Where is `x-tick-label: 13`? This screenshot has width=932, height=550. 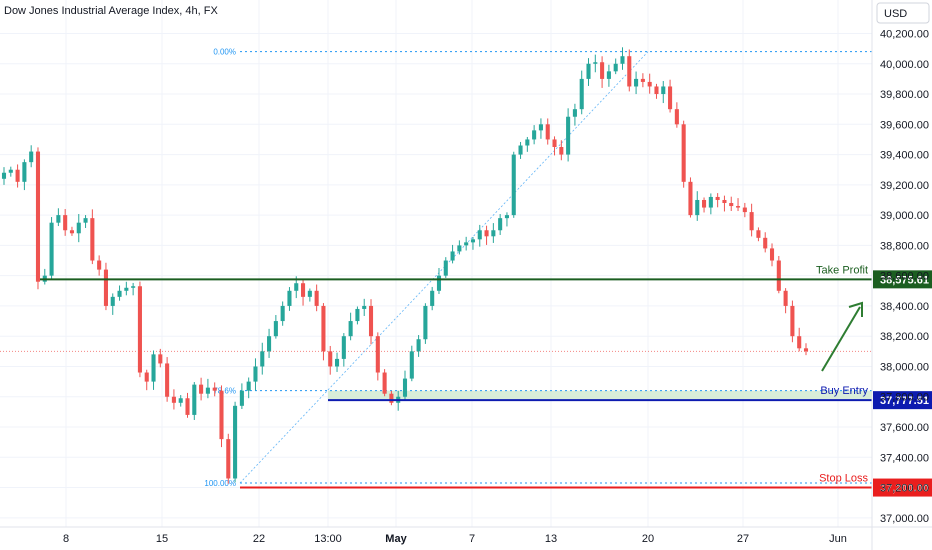
x-tick-label: 13 is located at coordinates (551, 539).